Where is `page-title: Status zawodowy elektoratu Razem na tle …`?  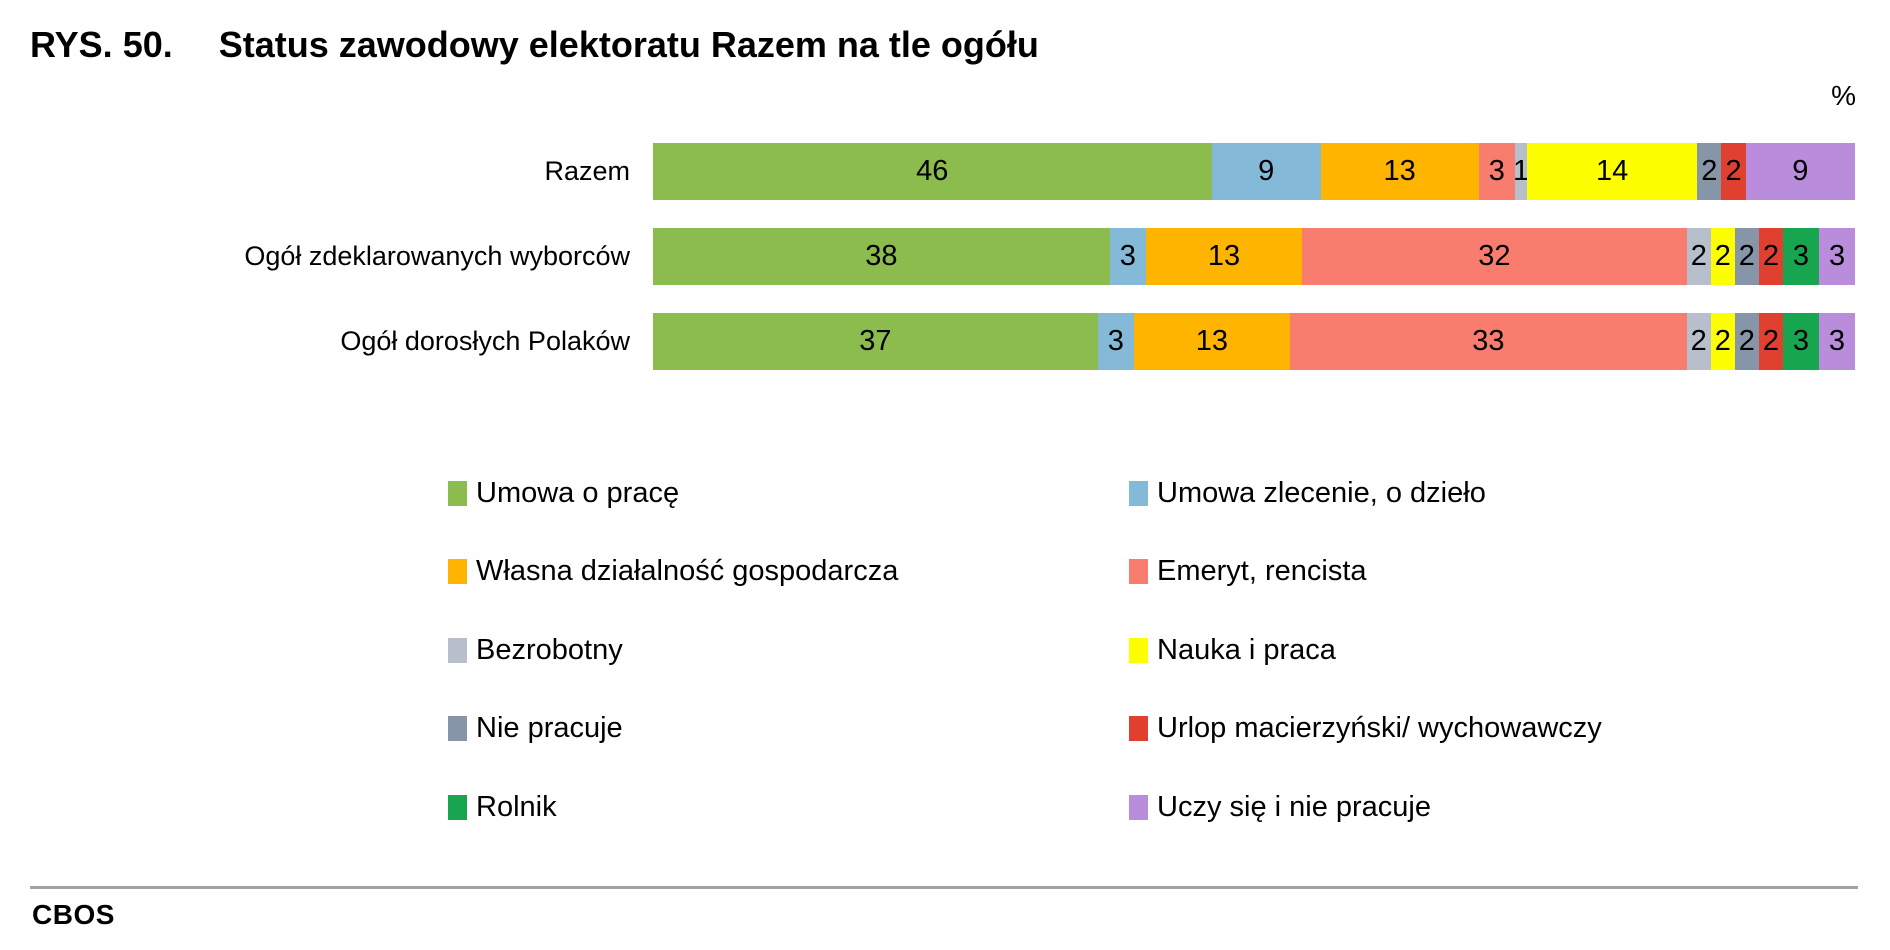 page-title: Status zawodowy elektoratu Razem na tle … is located at coordinates (628, 44).